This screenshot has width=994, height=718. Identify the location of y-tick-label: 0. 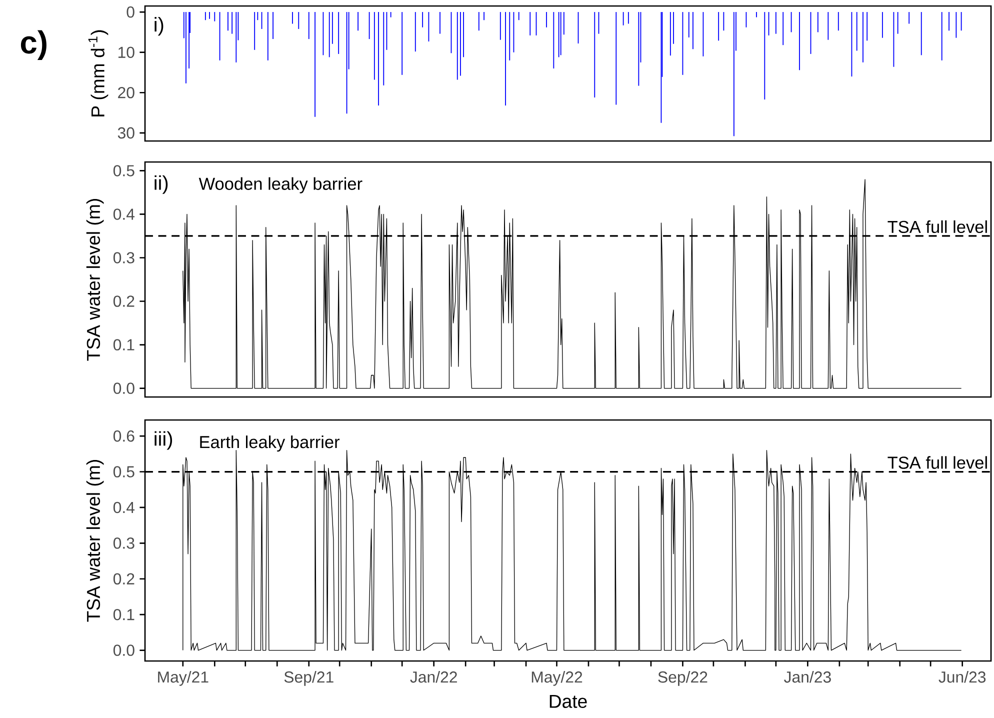
(130, 12).